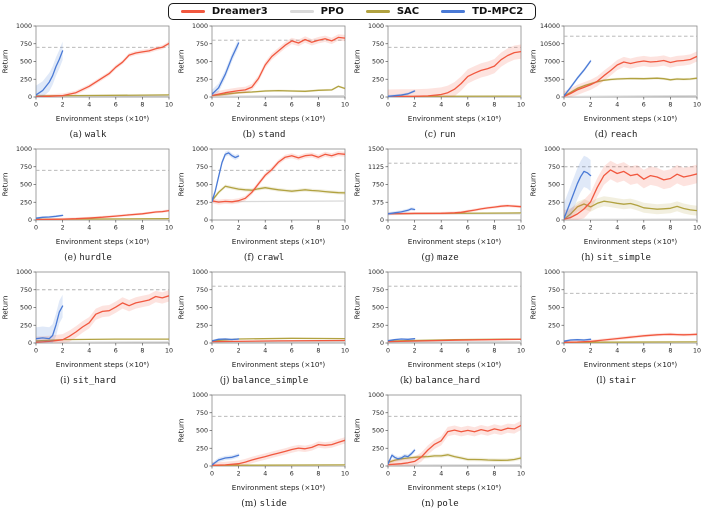  What do you see at coordinates (332, 11) in the screenshot?
I see `legend-label: PPO` at bounding box center [332, 11].